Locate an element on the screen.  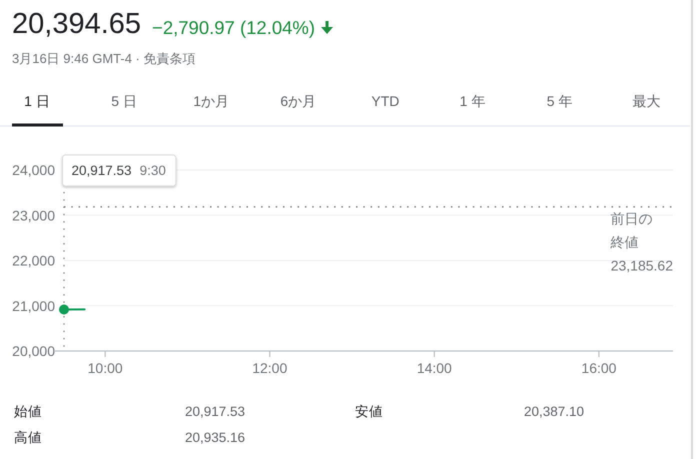
y-tick-label: 24,000 is located at coordinates (34, 170).